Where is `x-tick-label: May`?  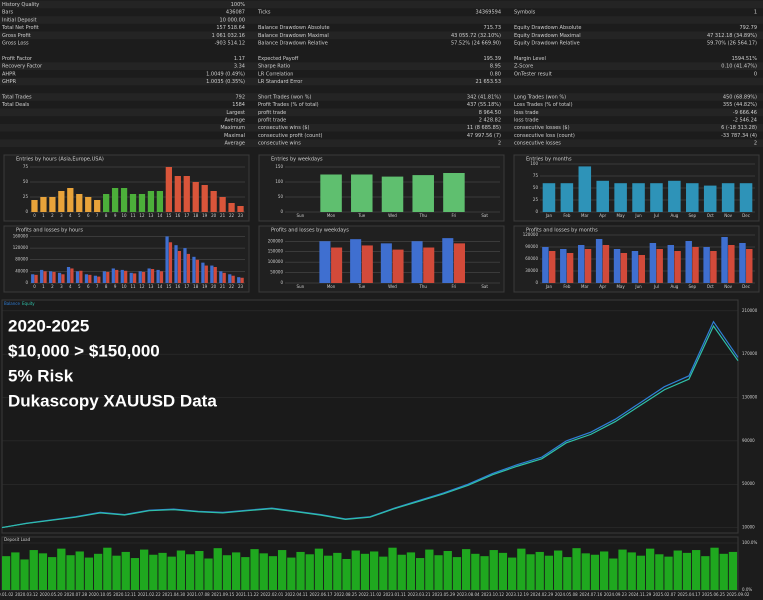 x-tick-label: May is located at coordinates (620, 286).